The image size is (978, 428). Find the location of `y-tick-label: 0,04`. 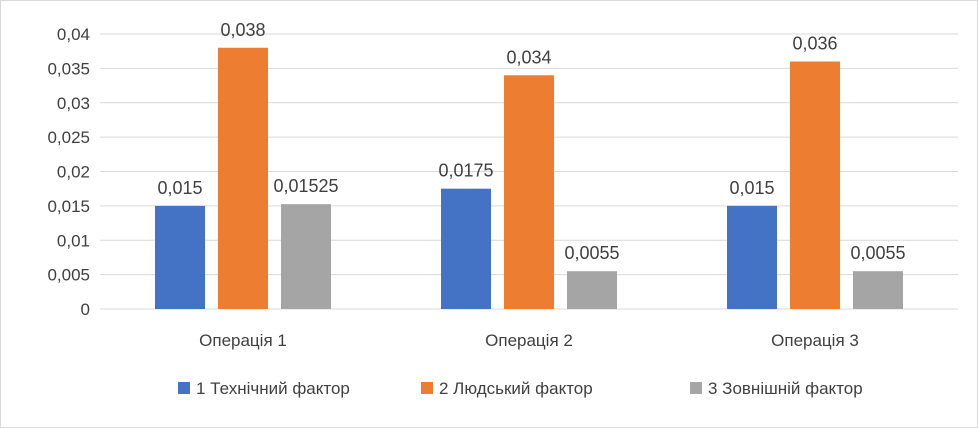

y-tick-label: 0,04 is located at coordinates (73, 34).